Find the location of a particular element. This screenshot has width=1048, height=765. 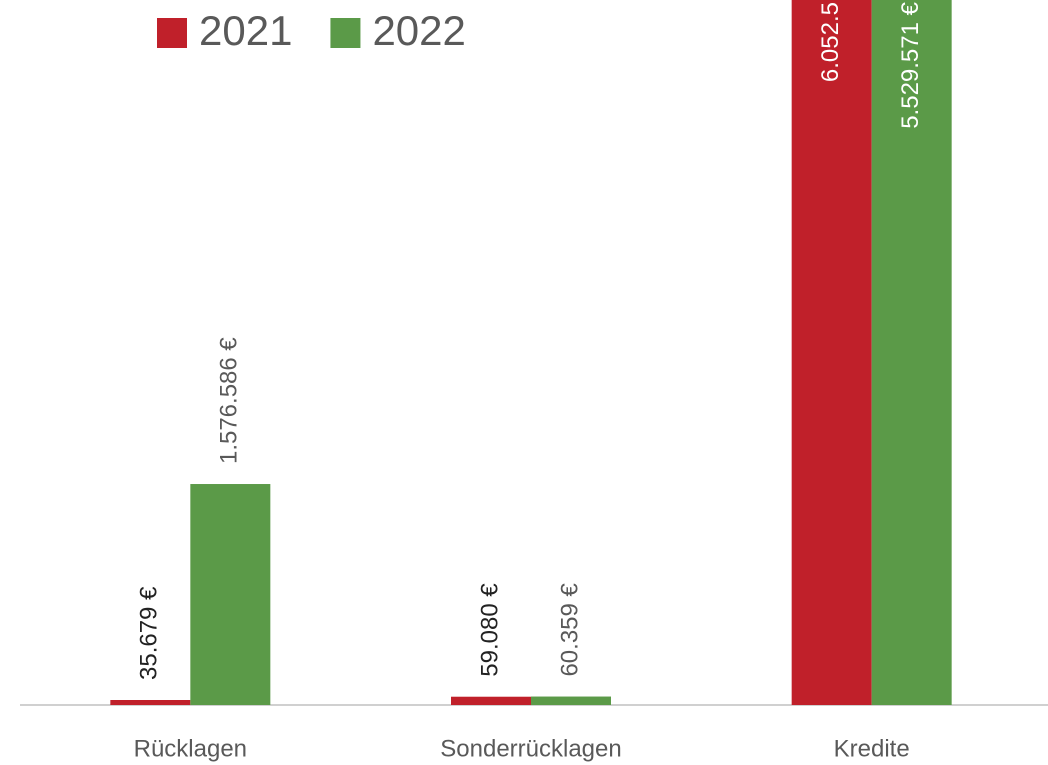

legend-label: 2021 is located at coordinates (245, 30).